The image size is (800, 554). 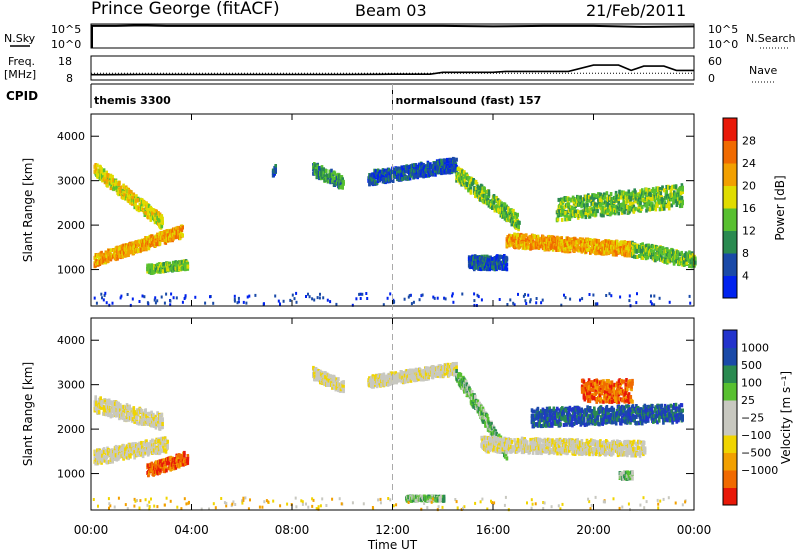 What do you see at coordinates (21, 61) in the screenshot?
I see `freq-label: Freq.` at bounding box center [21, 61].